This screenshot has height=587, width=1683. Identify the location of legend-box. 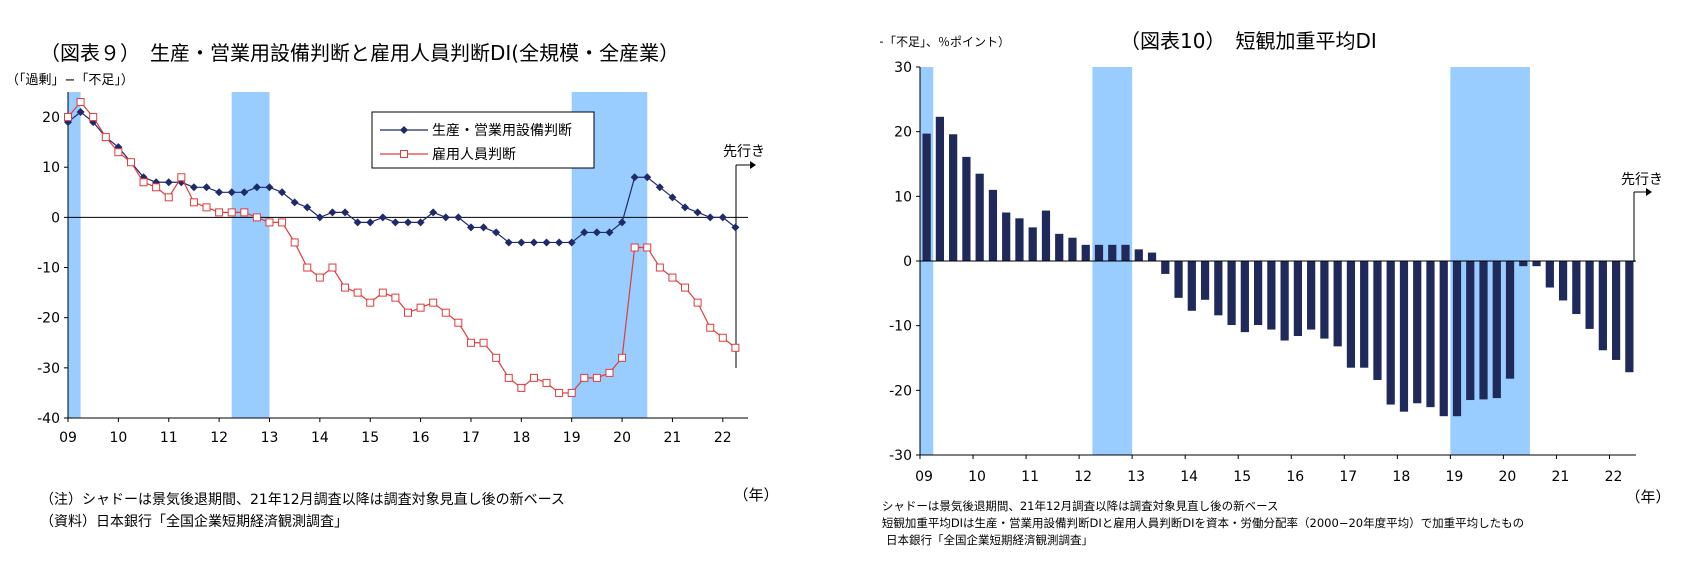
(483, 140).